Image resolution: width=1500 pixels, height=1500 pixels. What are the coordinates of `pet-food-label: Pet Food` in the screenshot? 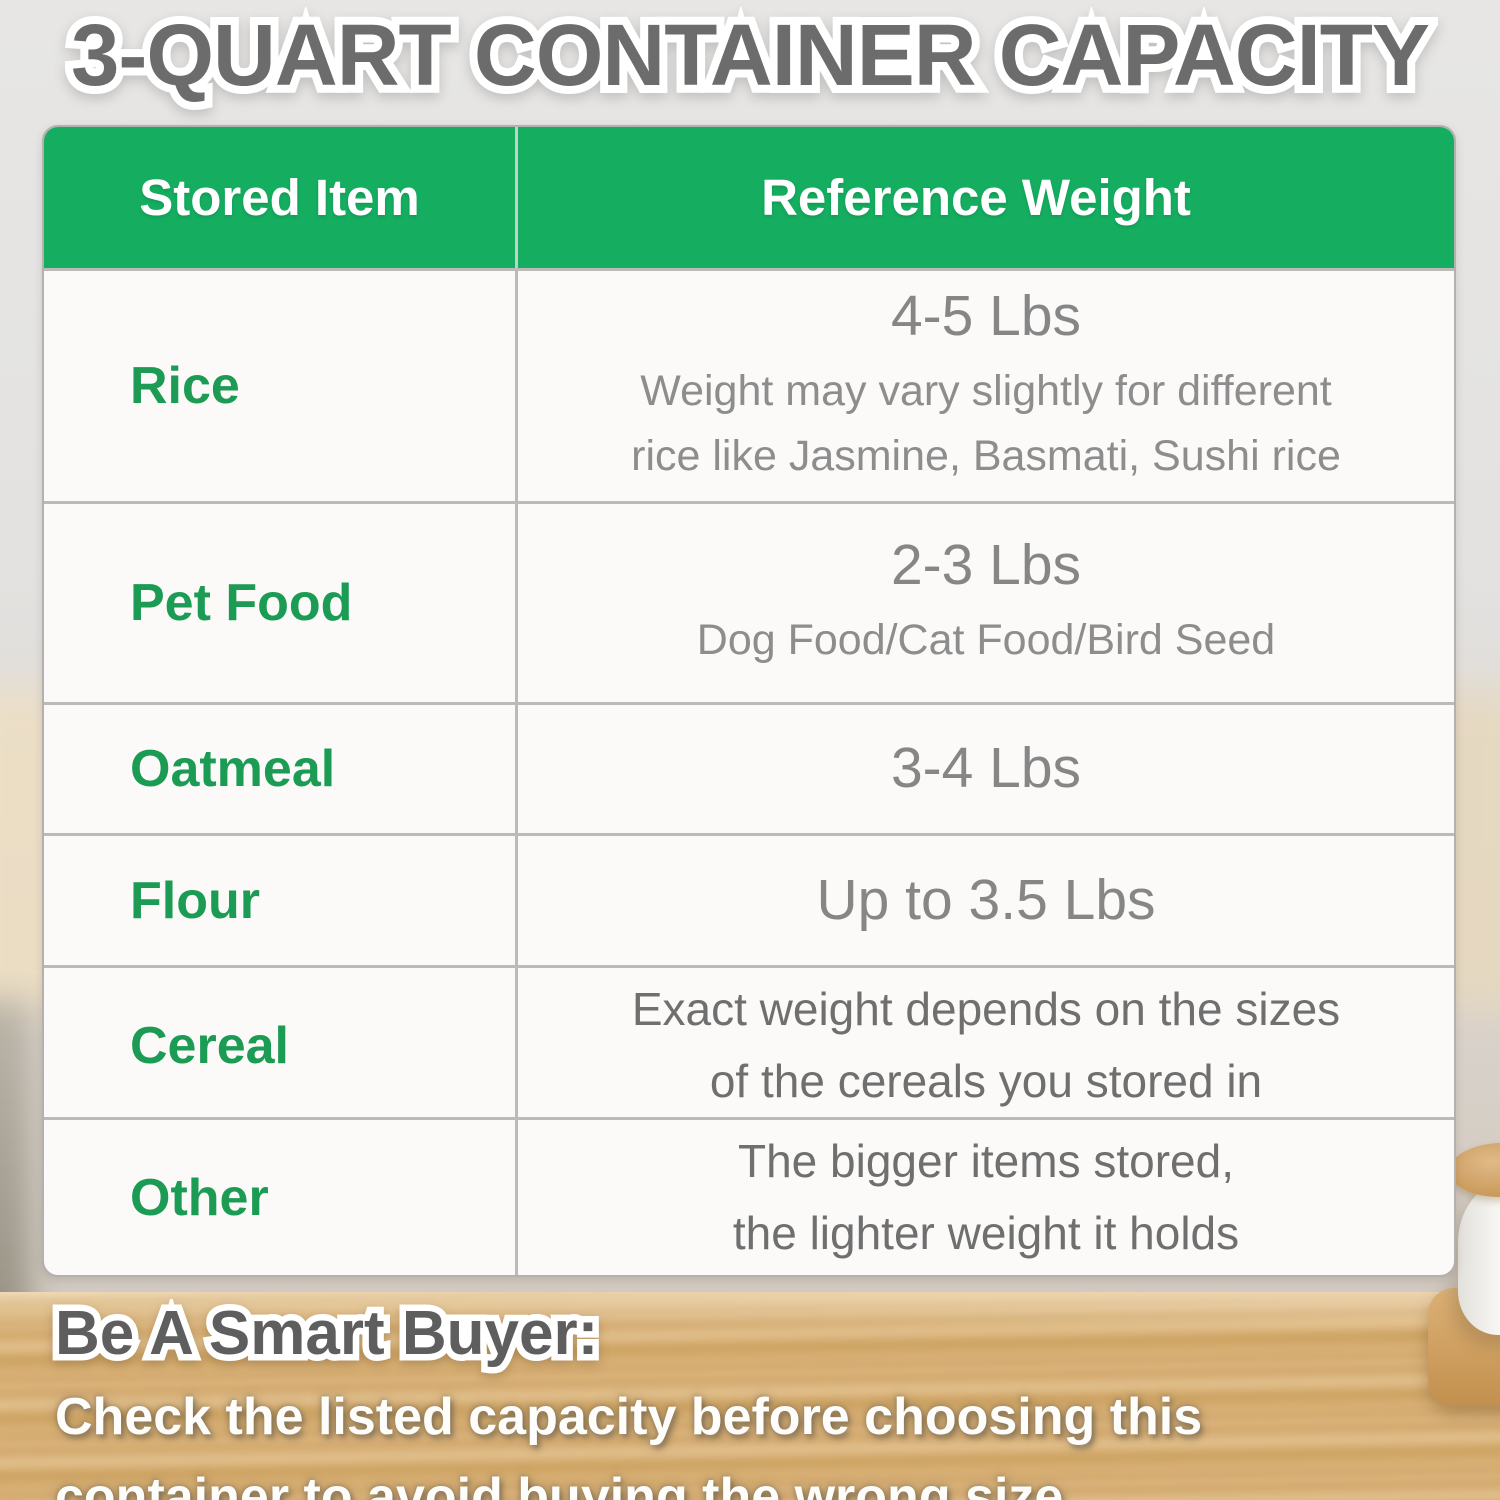 It's located at (241, 602).